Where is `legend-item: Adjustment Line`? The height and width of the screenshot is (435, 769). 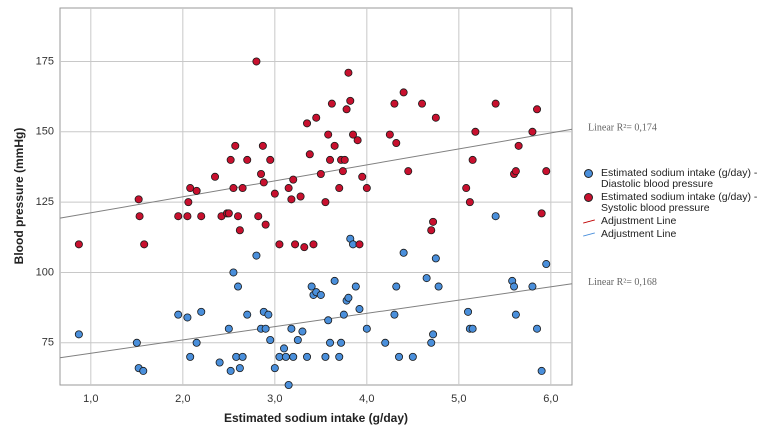 legend-item: Adjustment Line is located at coordinates (673, 234).